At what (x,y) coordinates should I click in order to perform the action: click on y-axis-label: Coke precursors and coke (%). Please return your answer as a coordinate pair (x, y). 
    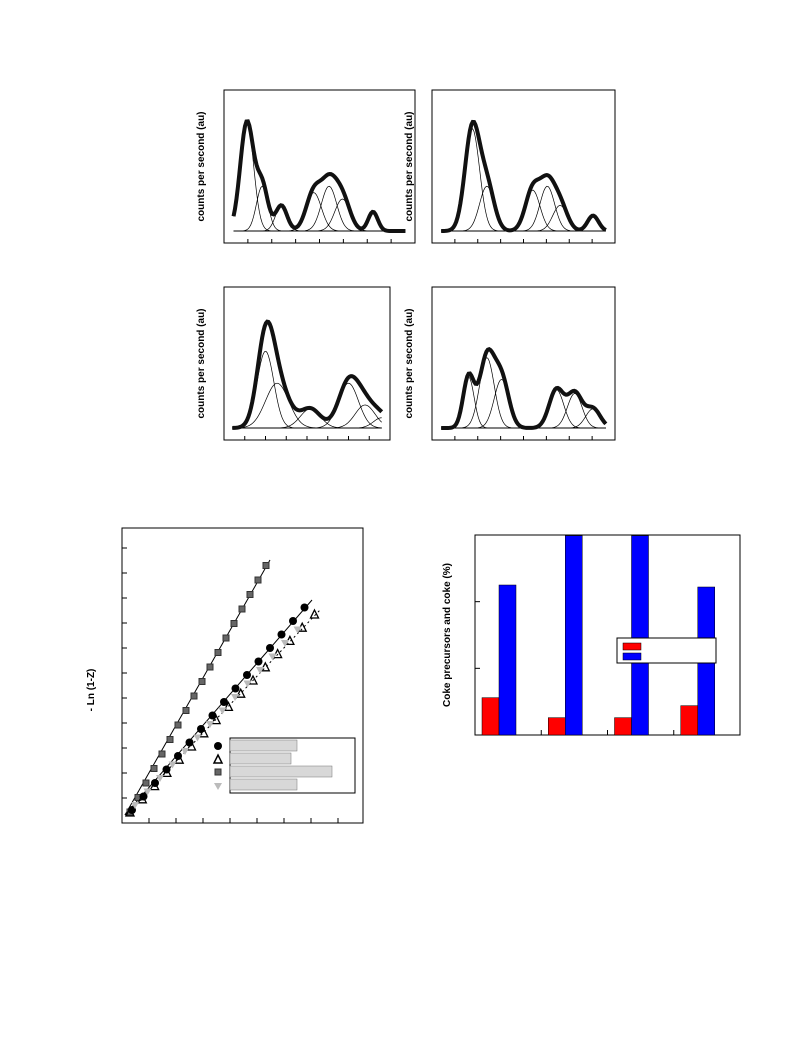
    Looking at the image, I should click on (447, 635).